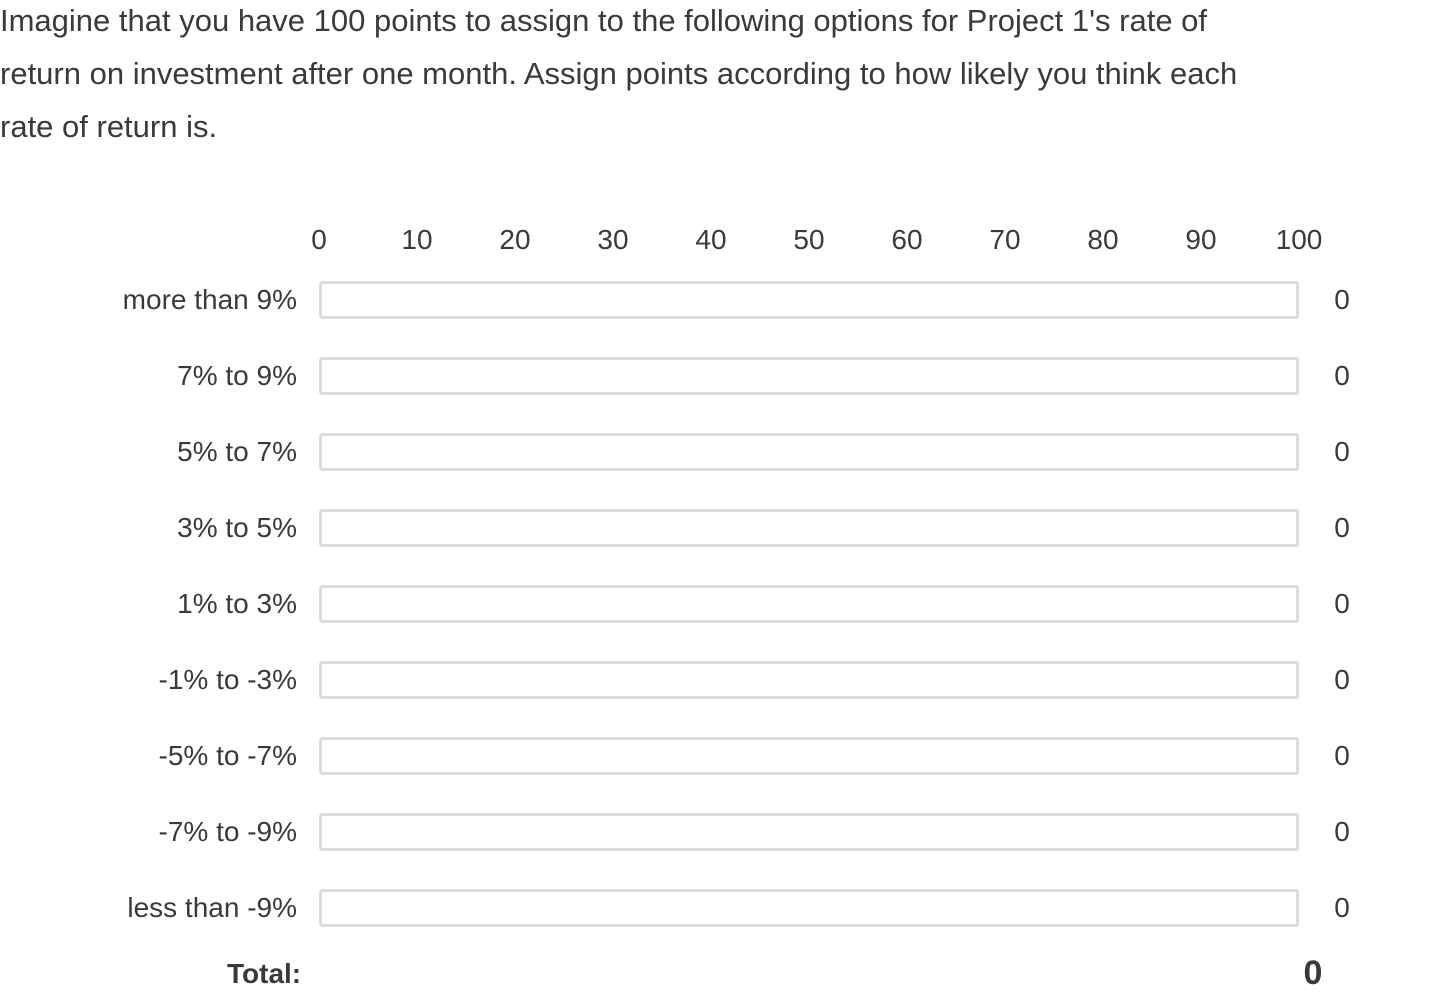 Image resolution: width=1456 pixels, height=996 pixels. What do you see at coordinates (809, 239) in the screenshot?
I see `scale-tick: 50` at bounding box center [809, 239].